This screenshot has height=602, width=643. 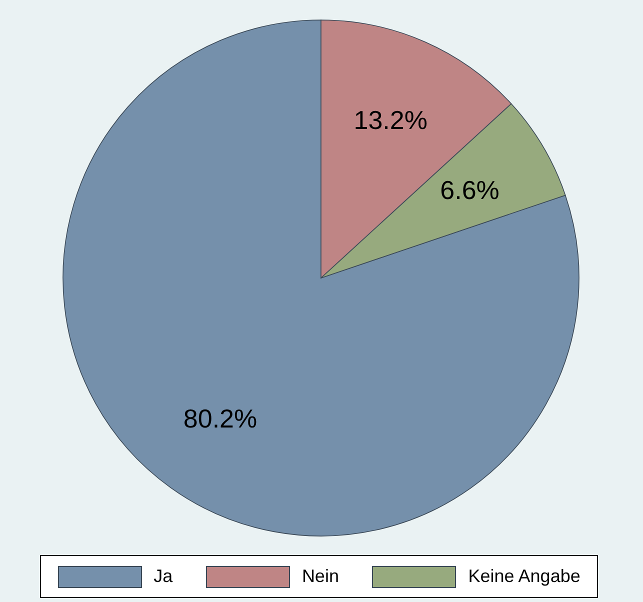 I want to click on legend-label: Nein, so click(x=320, y=576).